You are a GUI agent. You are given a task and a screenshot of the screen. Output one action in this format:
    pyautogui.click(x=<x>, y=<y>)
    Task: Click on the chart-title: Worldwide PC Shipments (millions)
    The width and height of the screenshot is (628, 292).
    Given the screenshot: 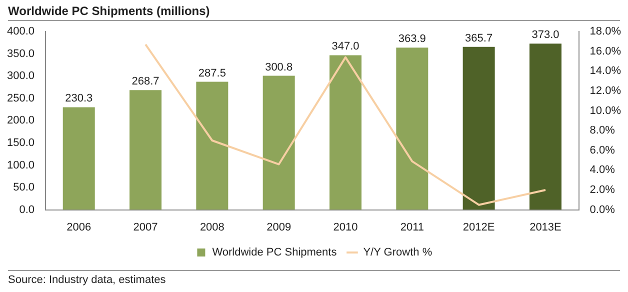 What is the action you would take?
    pyautogui.click(x=109, y=11)
    